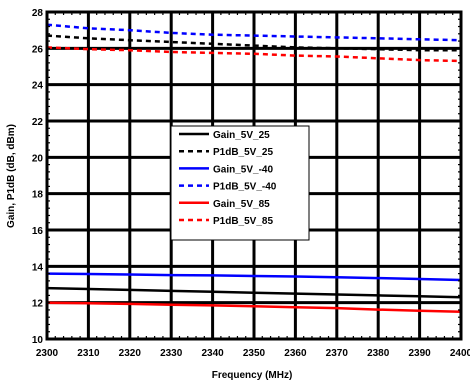  I want to click on y-tick-label: 20, so click(38, 158).